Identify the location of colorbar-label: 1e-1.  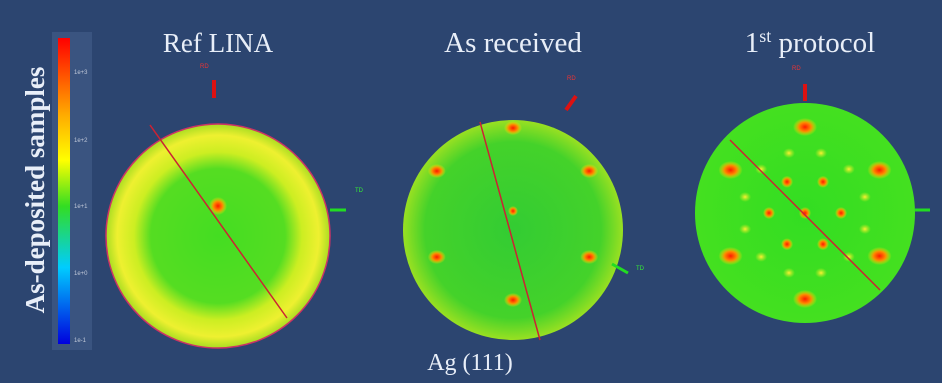
(80, 341).